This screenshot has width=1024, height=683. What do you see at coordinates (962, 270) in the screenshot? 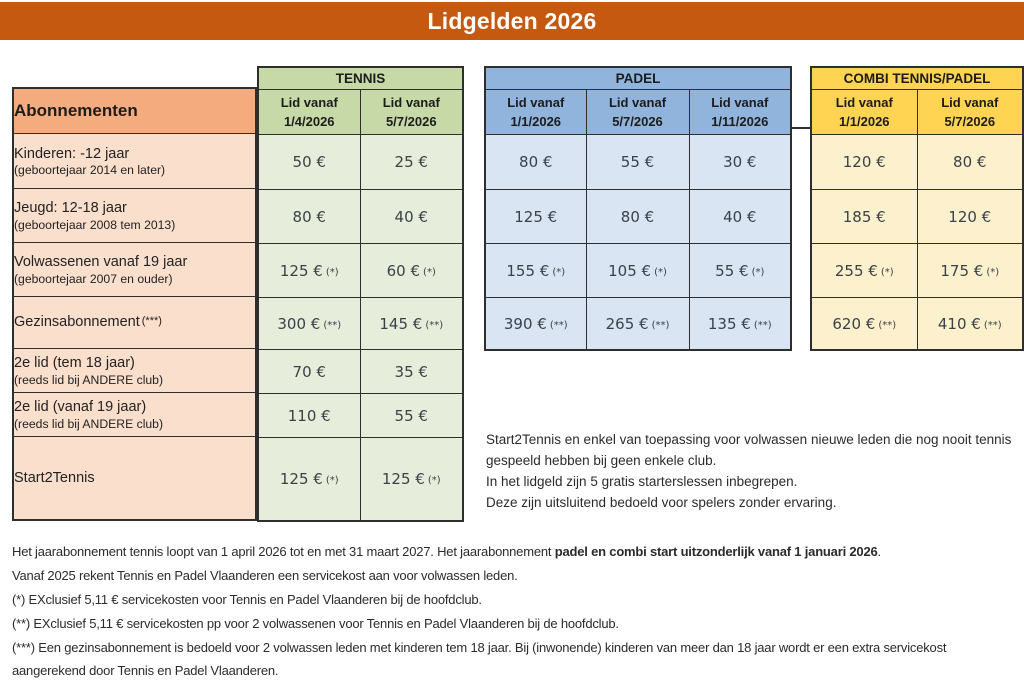
I see `price-value: 175 €` at bounding box center [962, 270].